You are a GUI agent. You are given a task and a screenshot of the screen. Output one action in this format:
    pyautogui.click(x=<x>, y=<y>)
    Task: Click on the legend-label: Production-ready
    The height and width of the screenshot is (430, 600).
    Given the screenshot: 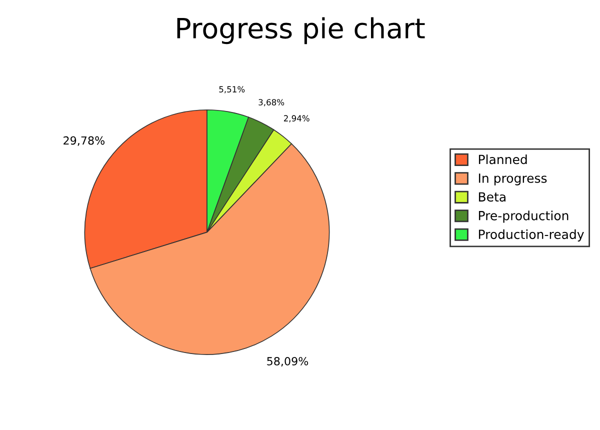 What is the action you would take?
    pyautogui.click(x=531, y=235)
    